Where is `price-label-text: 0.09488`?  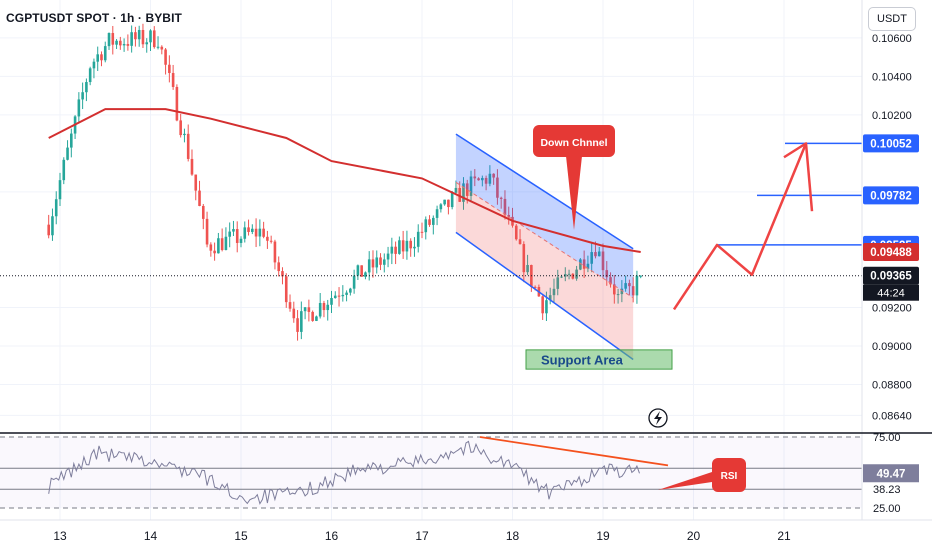 price-label-text: 0.09488 is located at coordinates (891, 253).